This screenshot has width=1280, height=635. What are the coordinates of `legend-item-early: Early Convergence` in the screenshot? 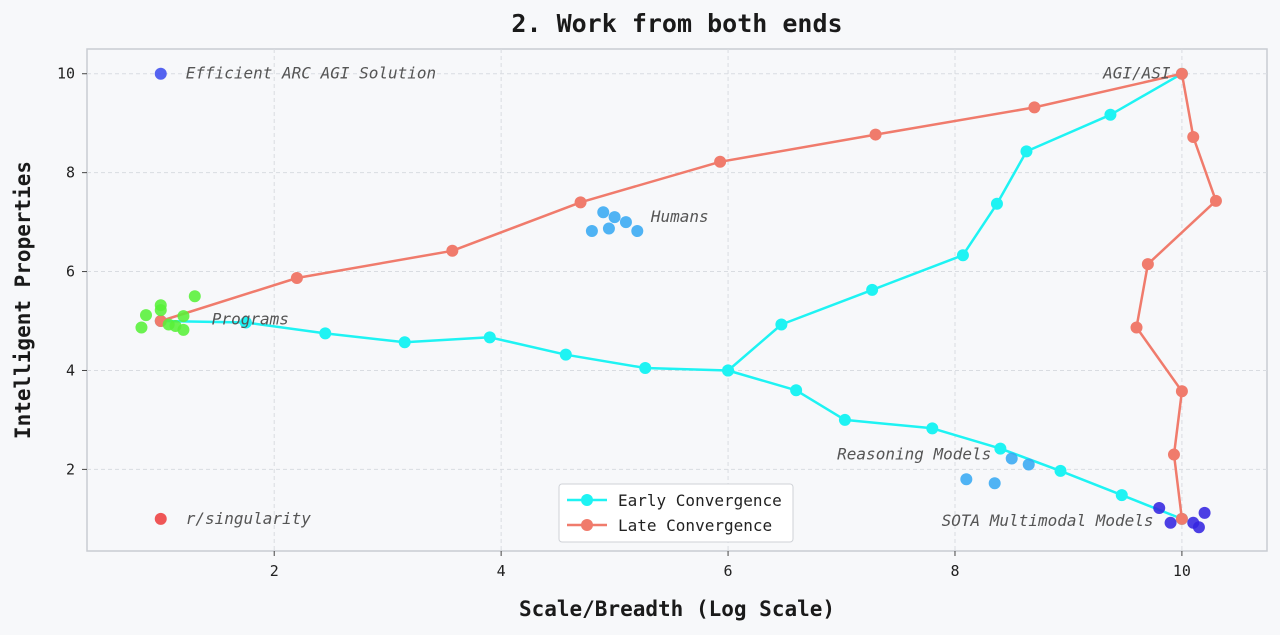 It's located at (674, 500).